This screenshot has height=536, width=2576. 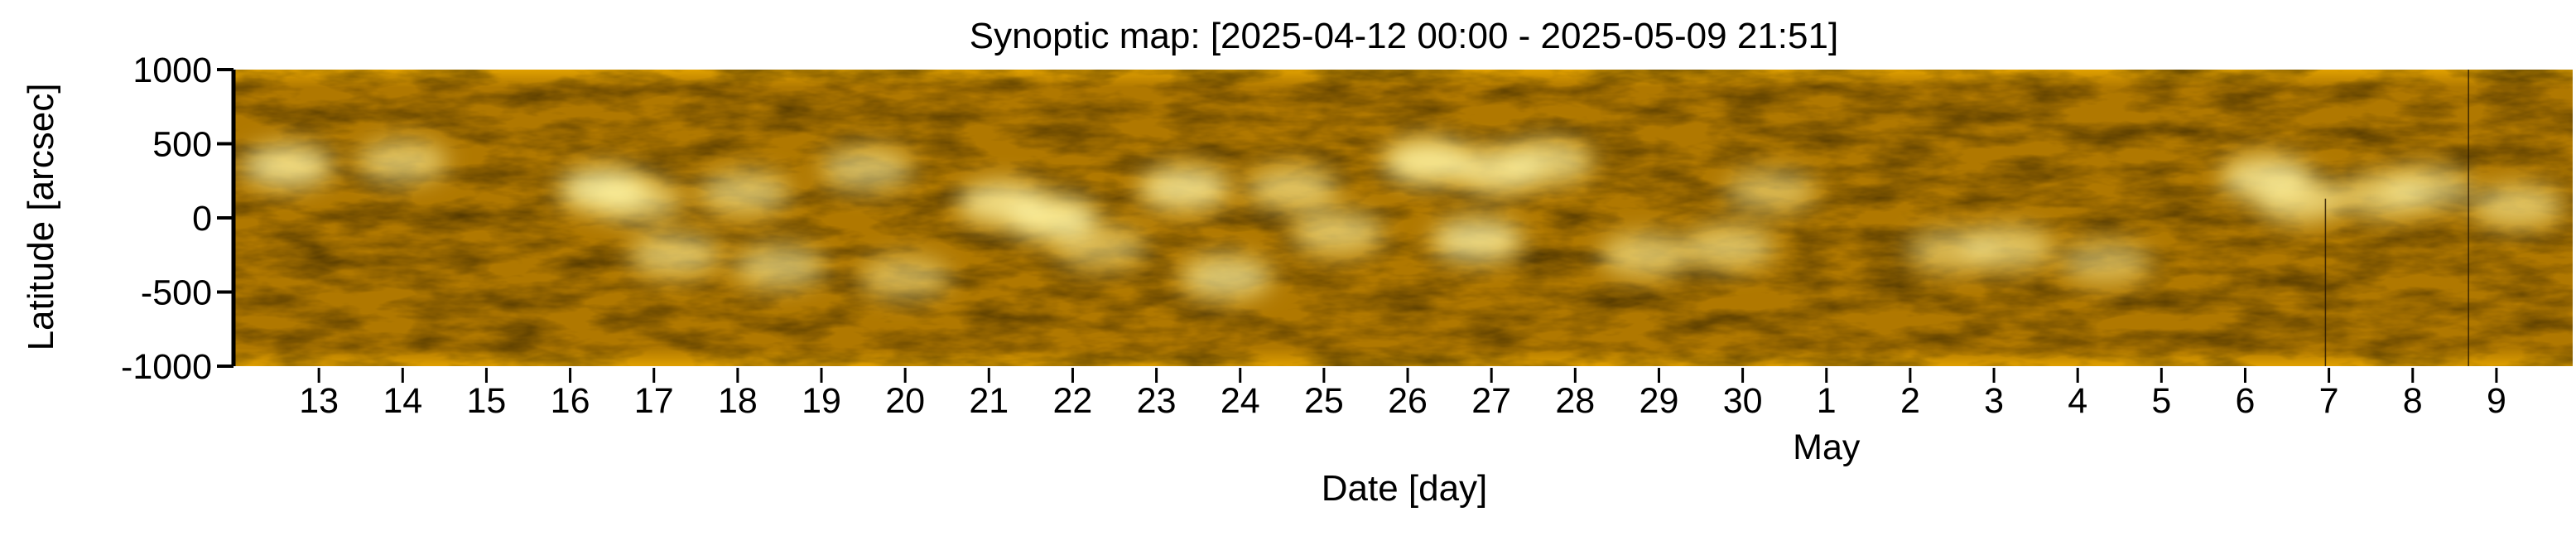 What do you see at coordinates (1240, 401) in the screenshot?
I see `x-tick-label: 24` at bounding box center [1240, 401].